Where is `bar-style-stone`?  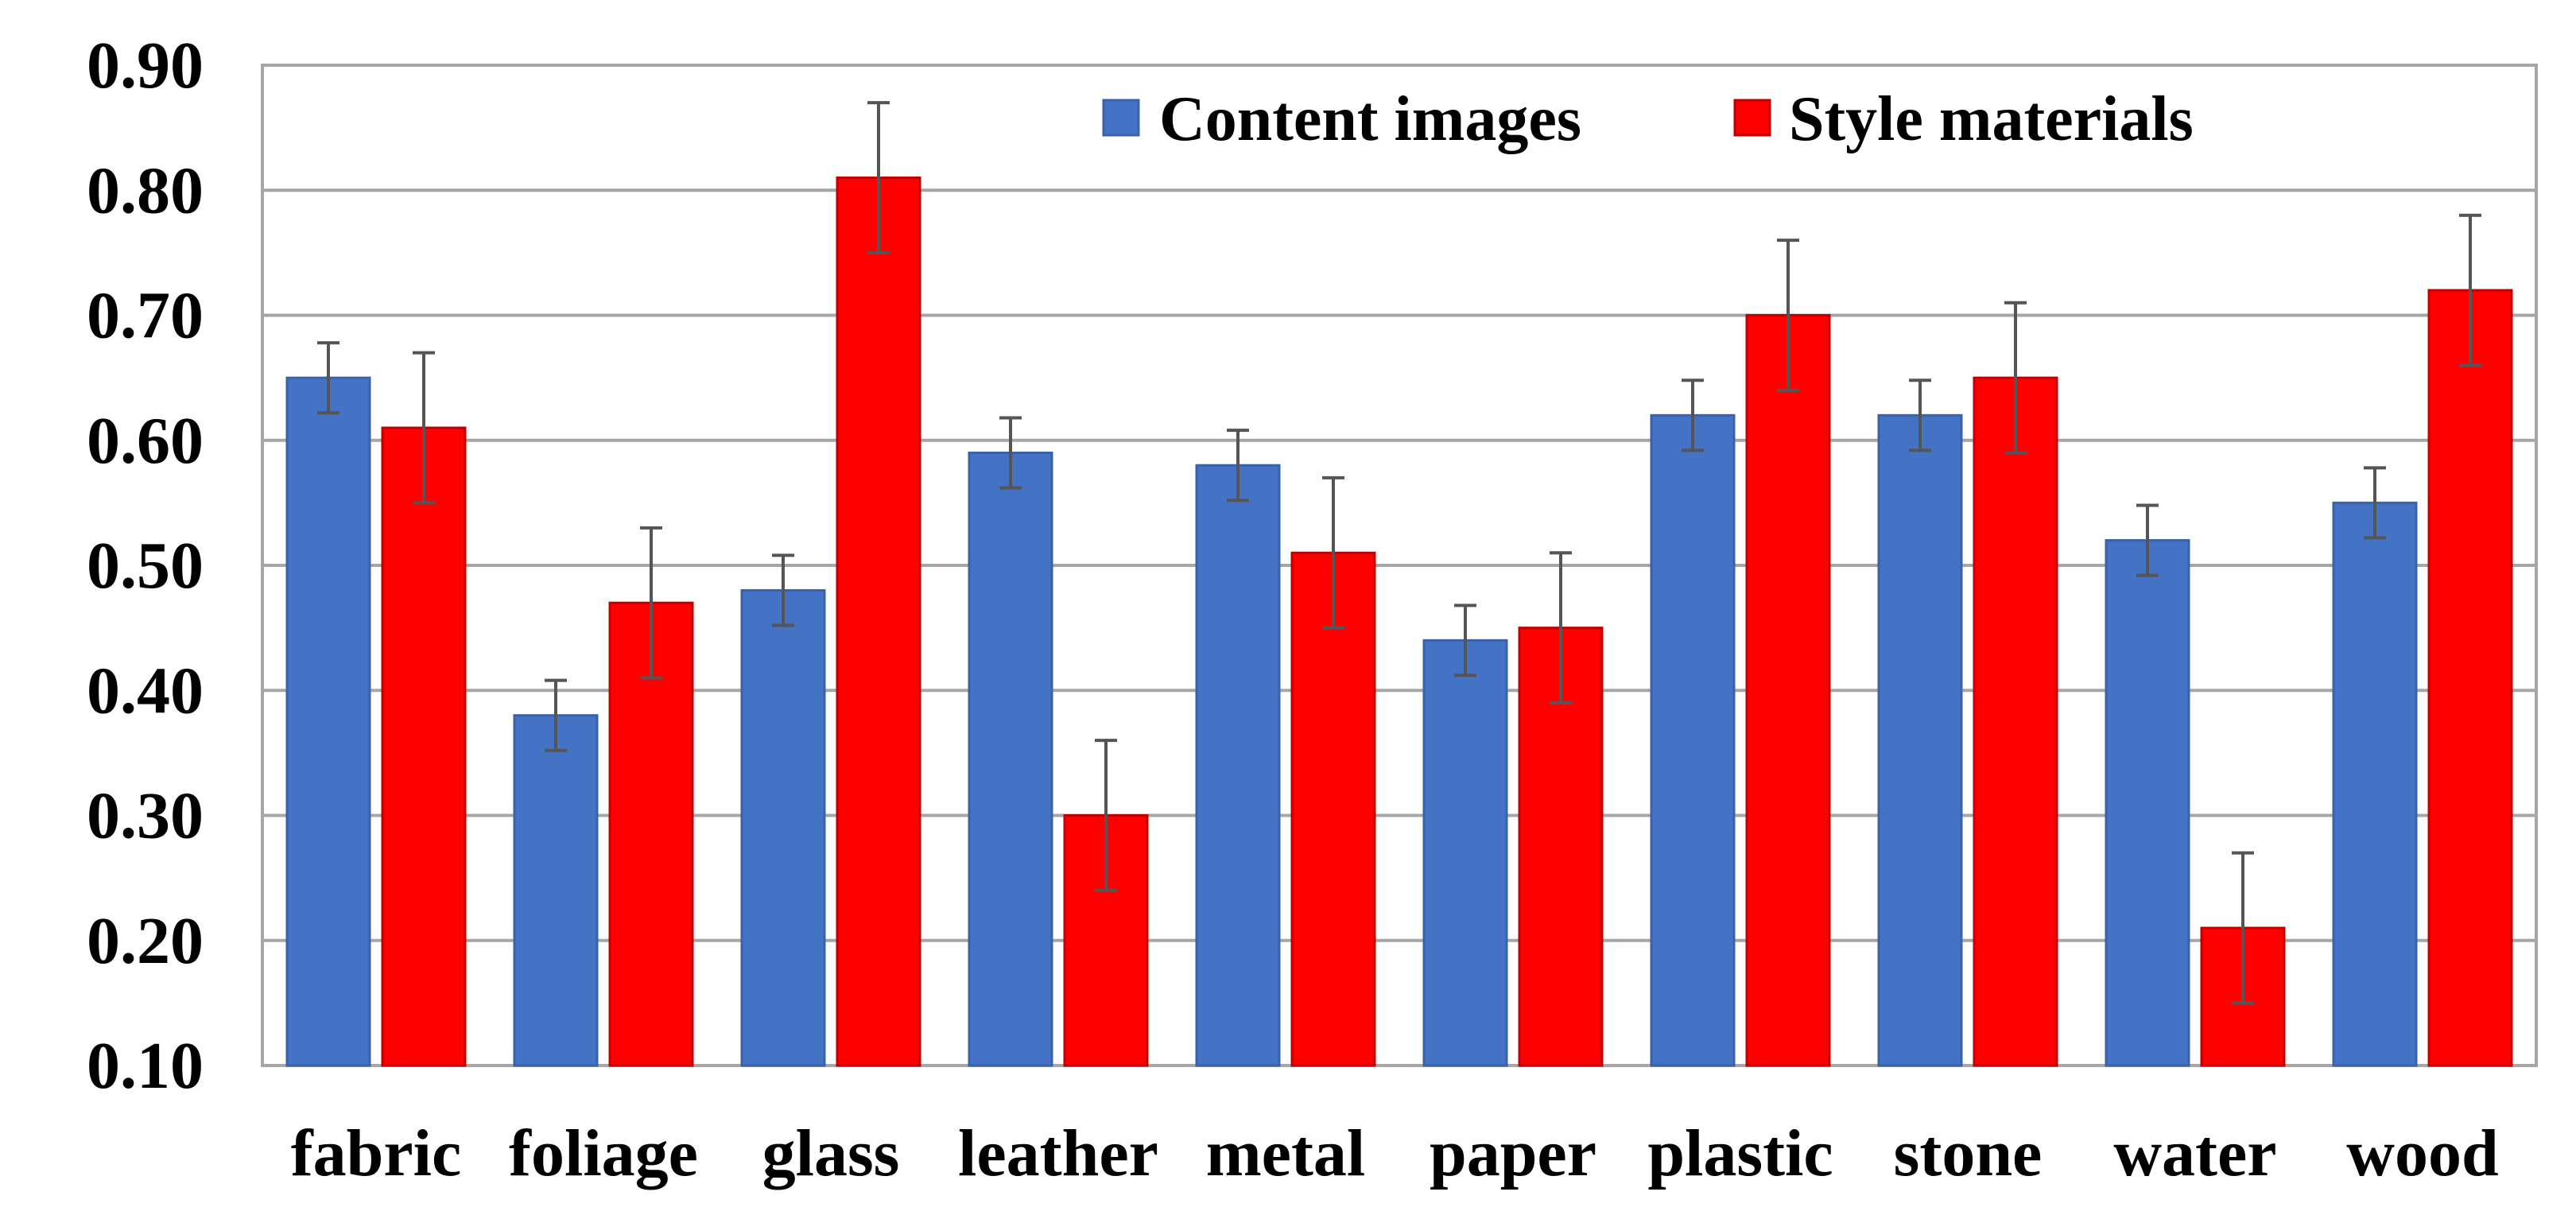
bar-style-stone is located at coordinates (2015, 721).